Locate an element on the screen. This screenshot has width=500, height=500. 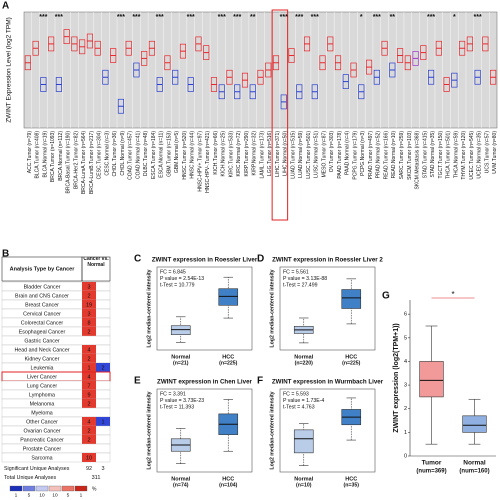
row-name: Esophageal Cancer is located at coordinates (42, 332).